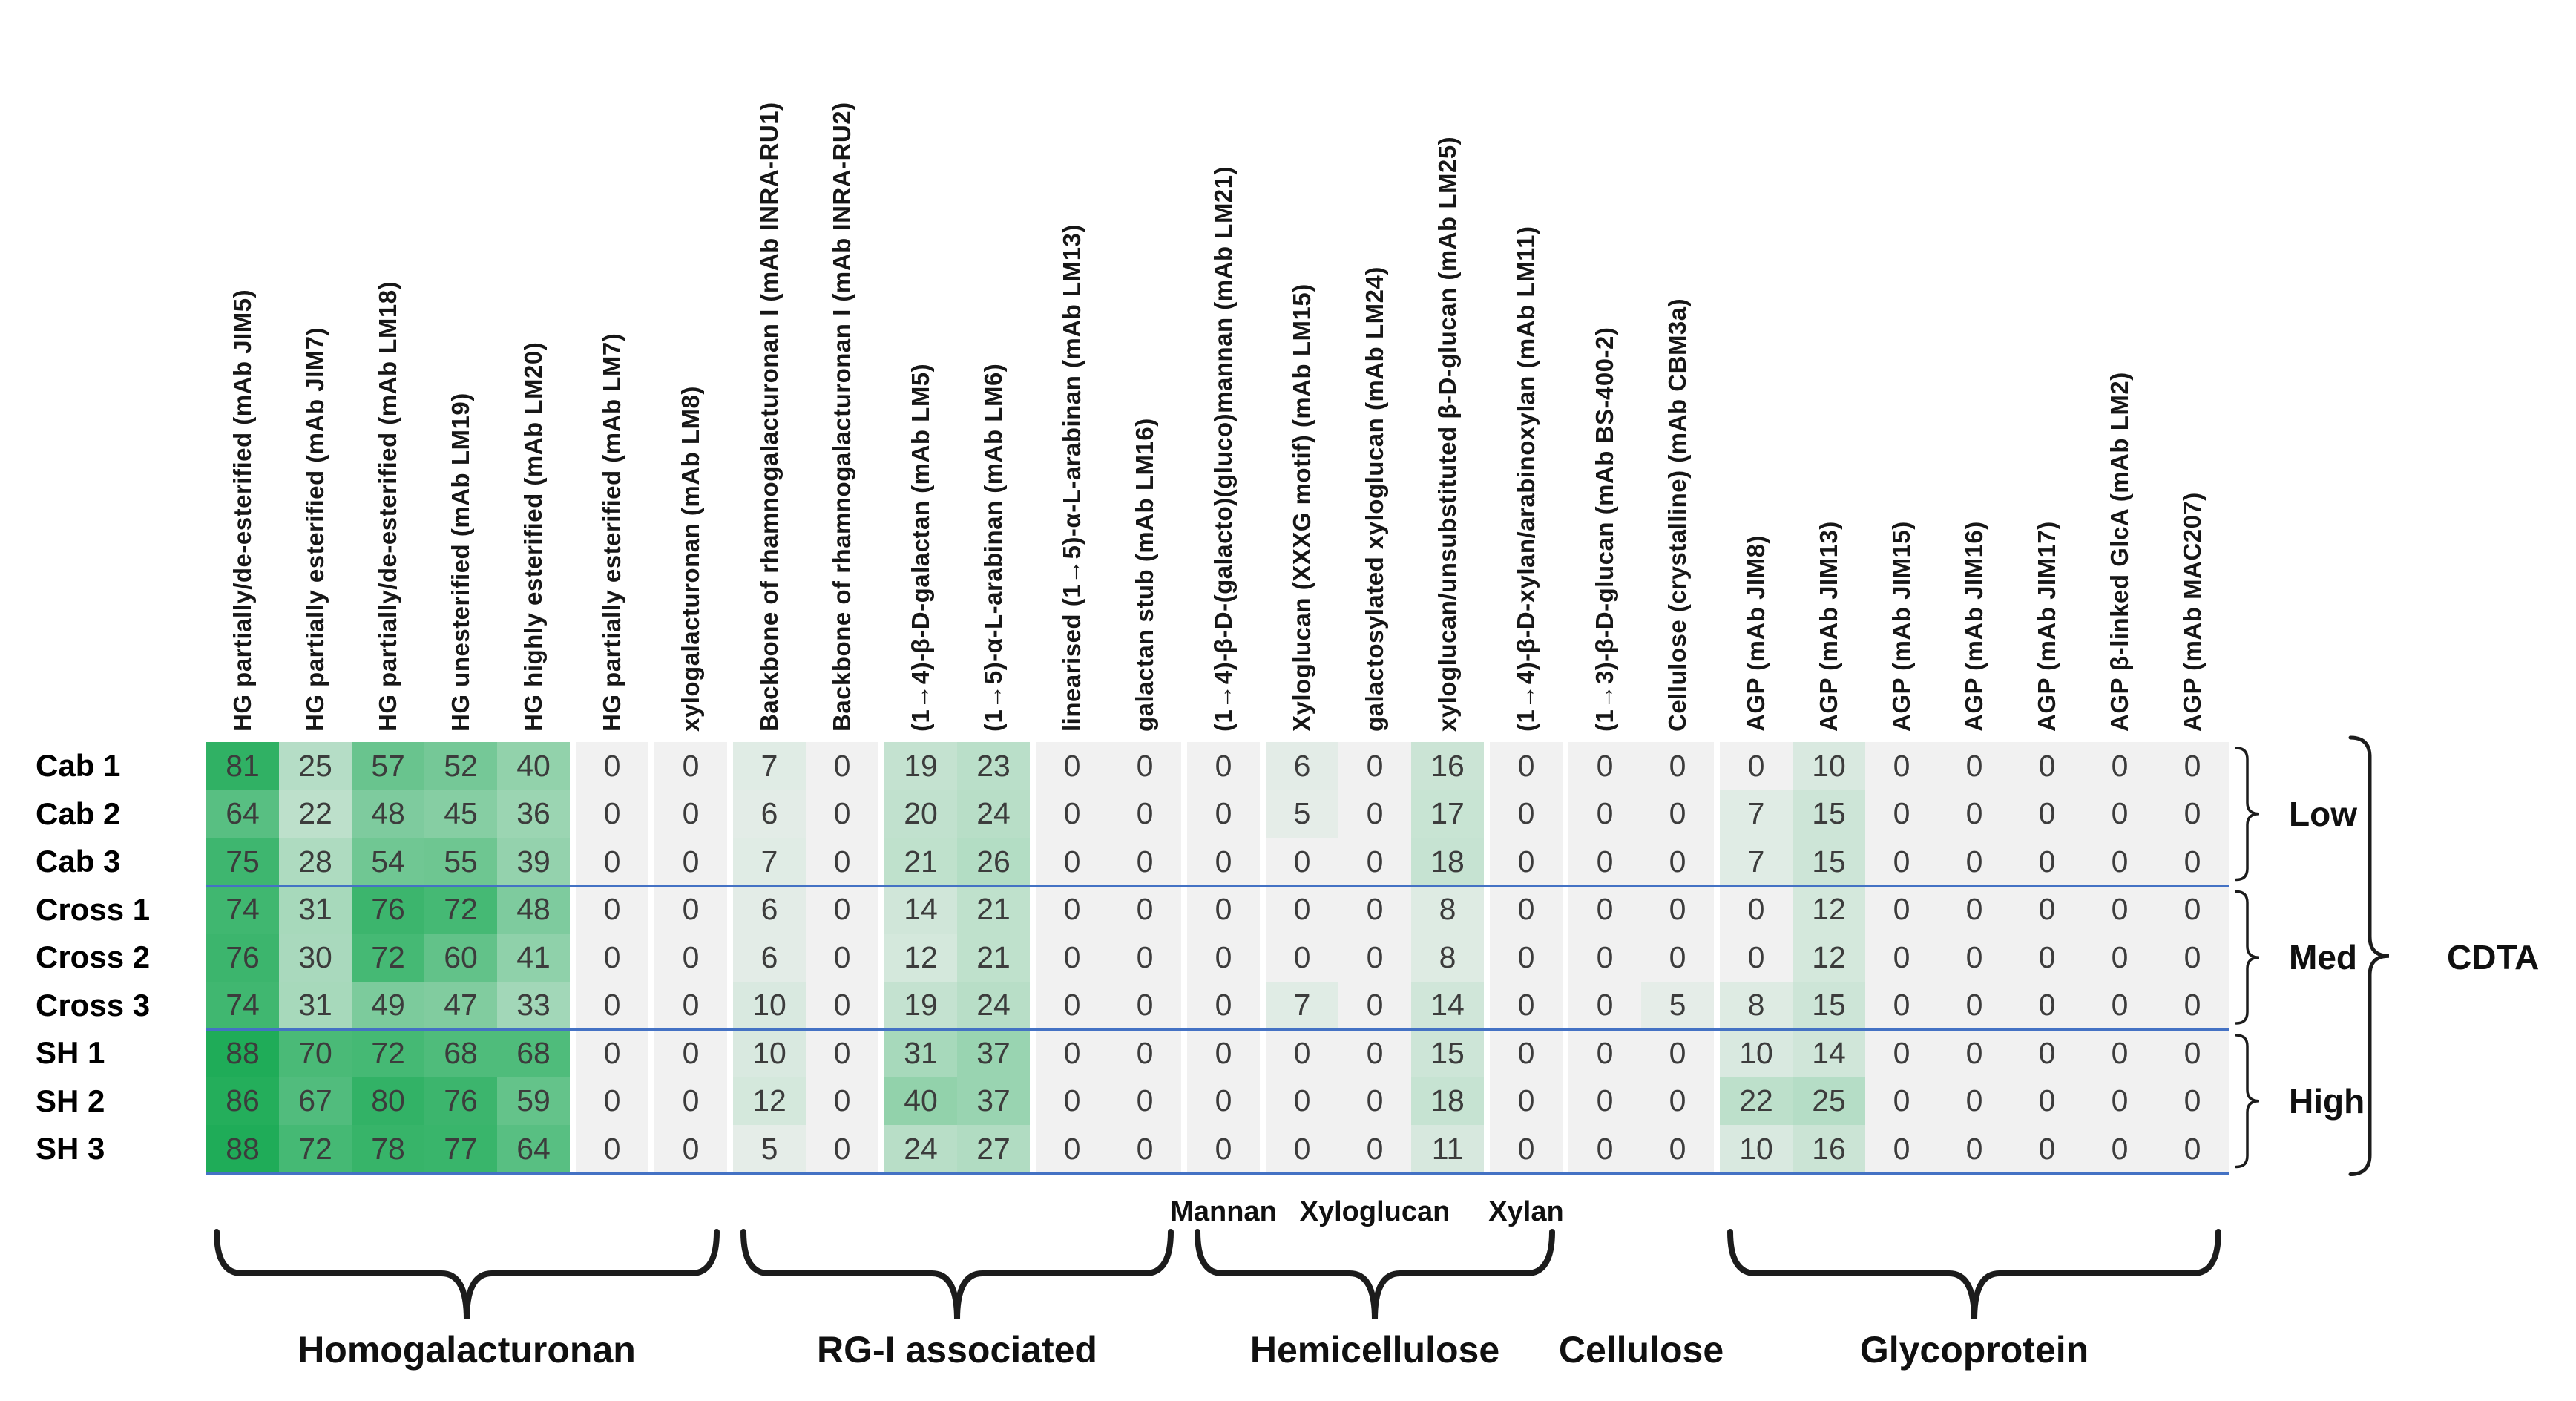 This screenshot has width=2576, height=1401. Describe the element at coordinates (315, 862) in the screenshot. I see `heatmap-cell: 28` at that location.